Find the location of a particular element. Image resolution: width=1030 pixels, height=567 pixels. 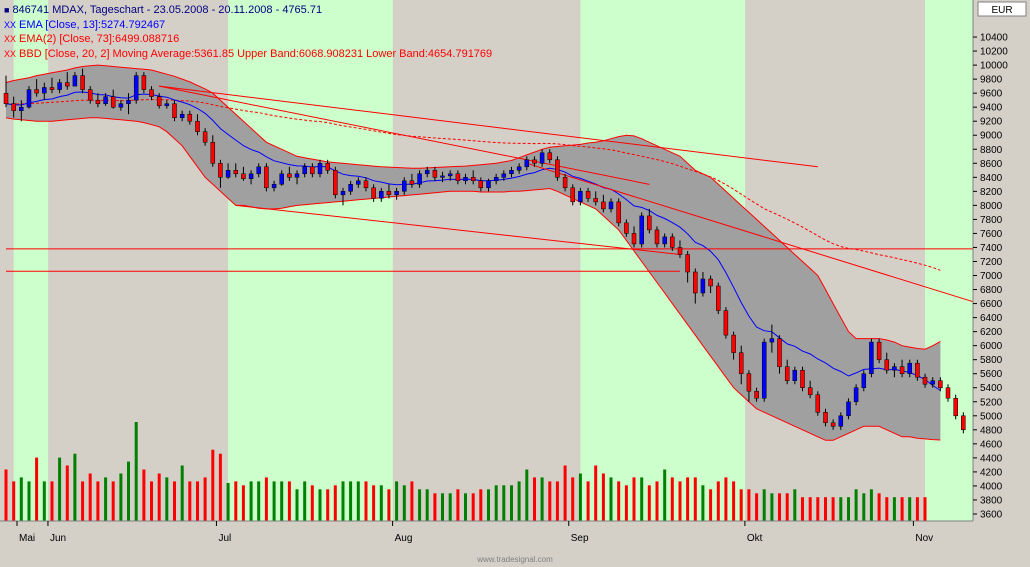

y-tick-label: 6600 is located at coordinates (991, 304).